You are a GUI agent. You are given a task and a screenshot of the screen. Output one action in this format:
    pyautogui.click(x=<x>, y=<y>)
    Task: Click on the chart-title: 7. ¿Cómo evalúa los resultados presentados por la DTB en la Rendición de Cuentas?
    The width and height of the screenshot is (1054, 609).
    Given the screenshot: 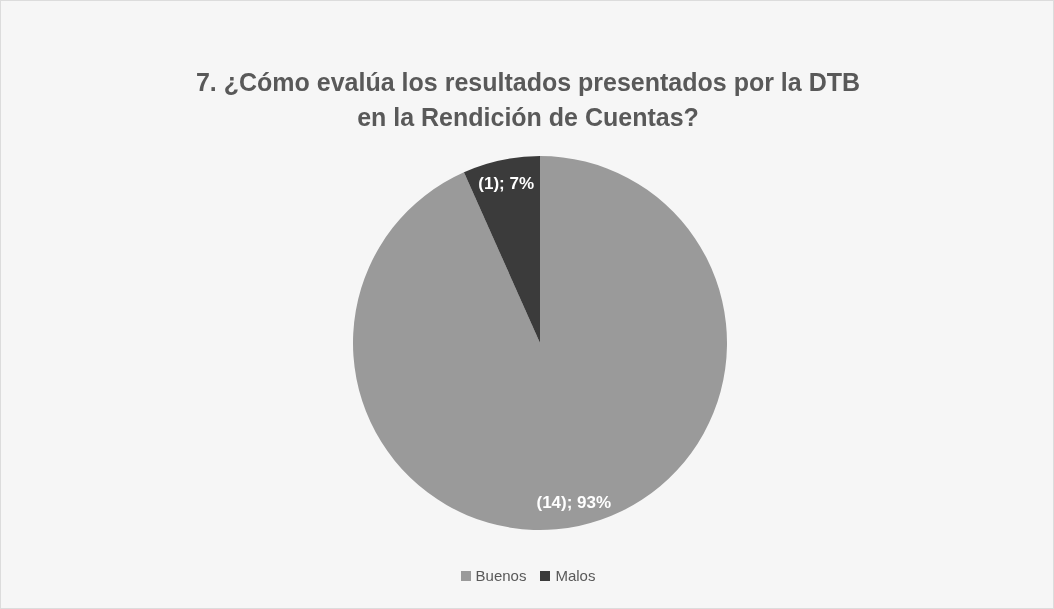 What is the action you would take?
    pyautogui.click(x=528, y=100)
    